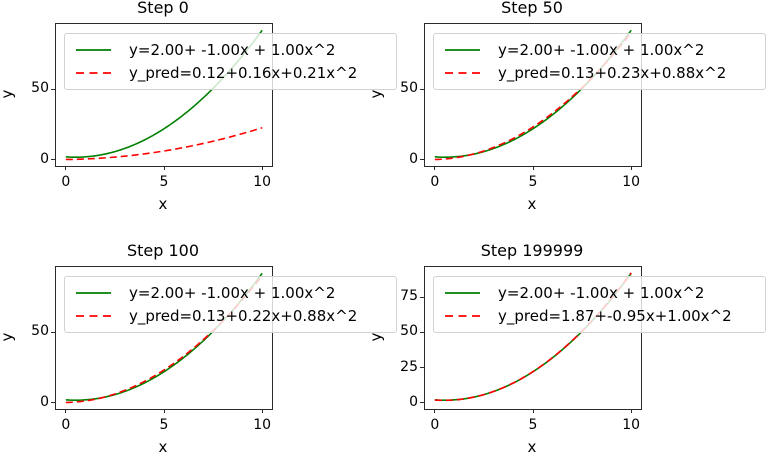  What do you see at coordinates (163, 8) in the screenshot?
I see `subplot-title: Step 0` at bounding box center [163, 8].